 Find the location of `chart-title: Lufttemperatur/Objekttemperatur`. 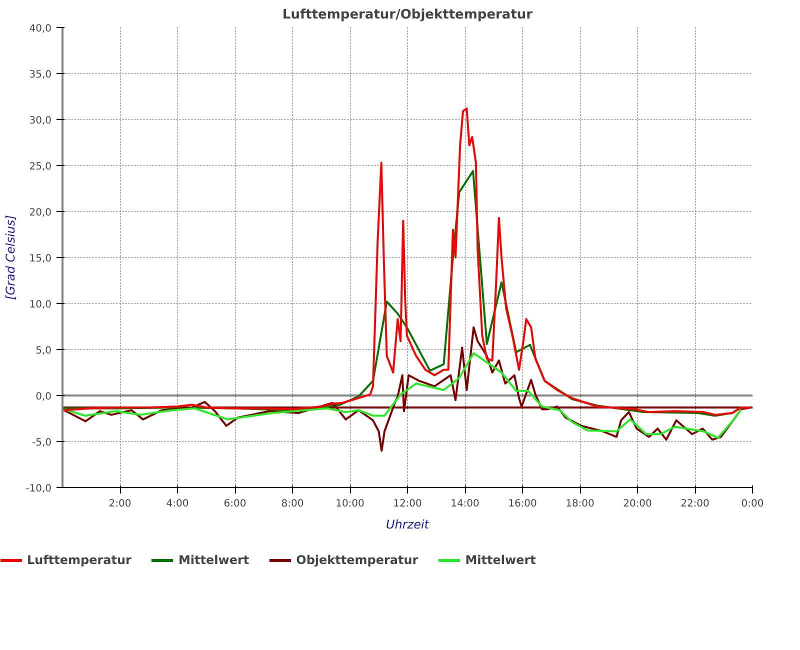

chart-title: Lufttemperatur/Objekttemperatur is located at coordinates (408, 15).